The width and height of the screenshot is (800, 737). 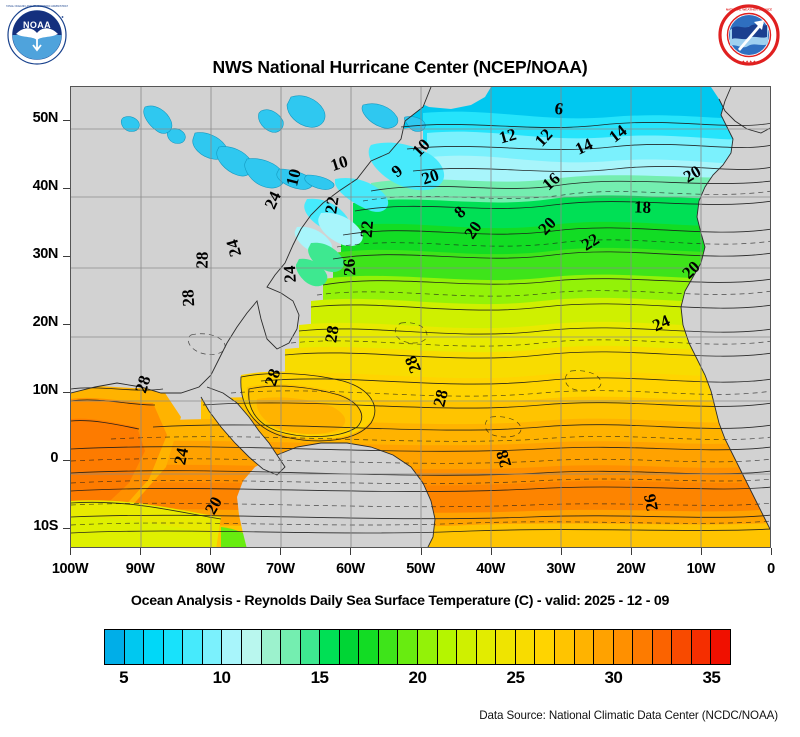 I want to click on y-axis-label: 40N, so click(x=45, y=185).